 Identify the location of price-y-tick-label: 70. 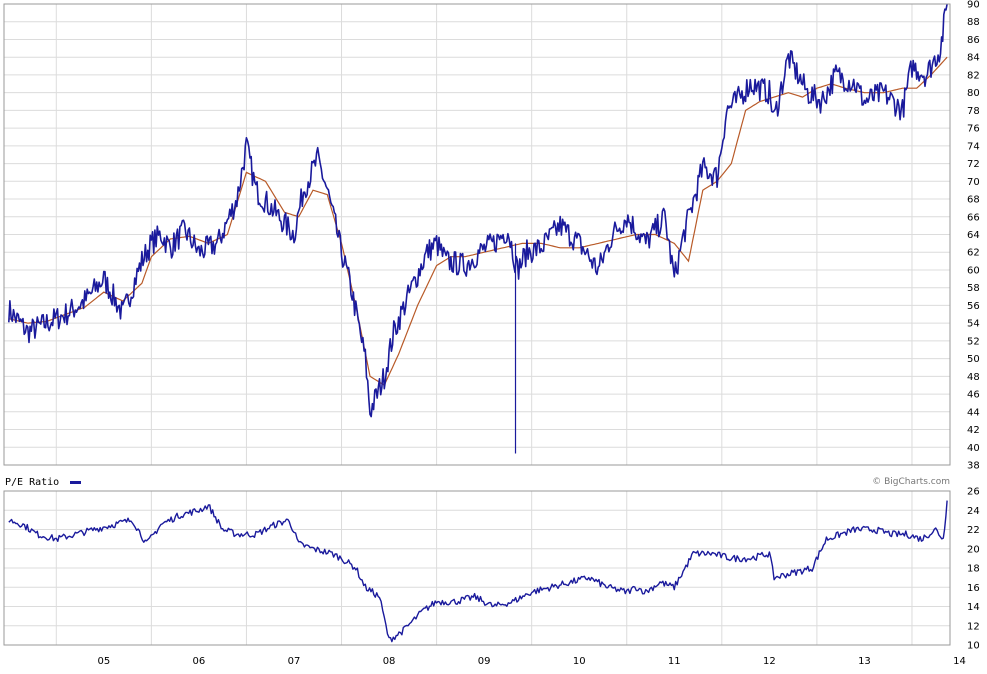
(973, 182).